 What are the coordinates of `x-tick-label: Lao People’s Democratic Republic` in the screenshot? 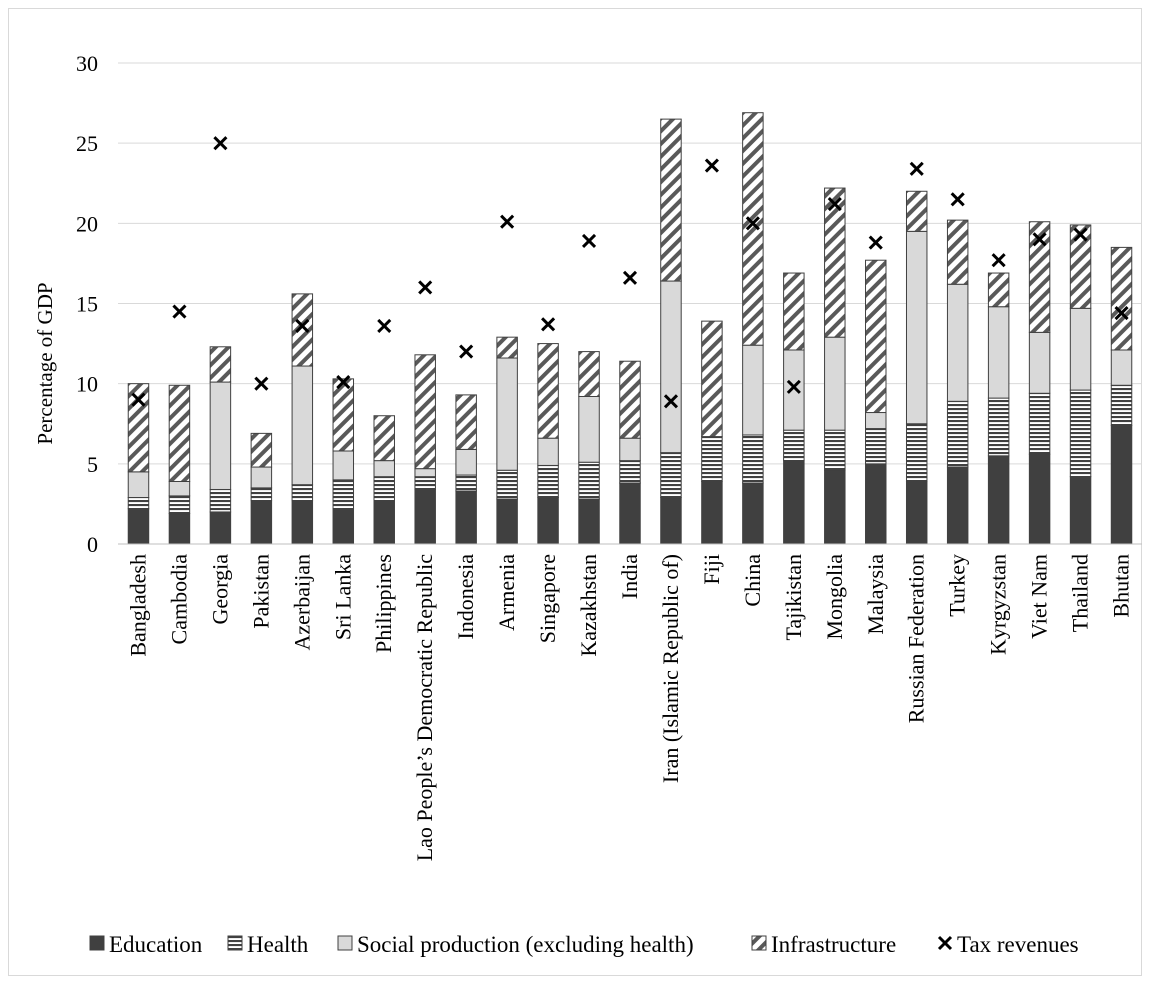 It's located at (424, 708).